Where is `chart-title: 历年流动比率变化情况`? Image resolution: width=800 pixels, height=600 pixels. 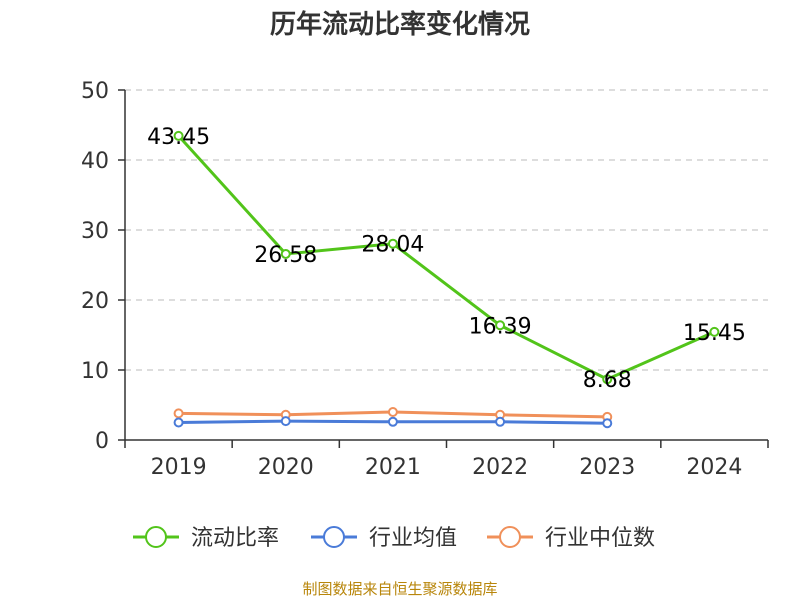 chart-title: 历年流动比率变化情况 is located at coordinates (399, 25).